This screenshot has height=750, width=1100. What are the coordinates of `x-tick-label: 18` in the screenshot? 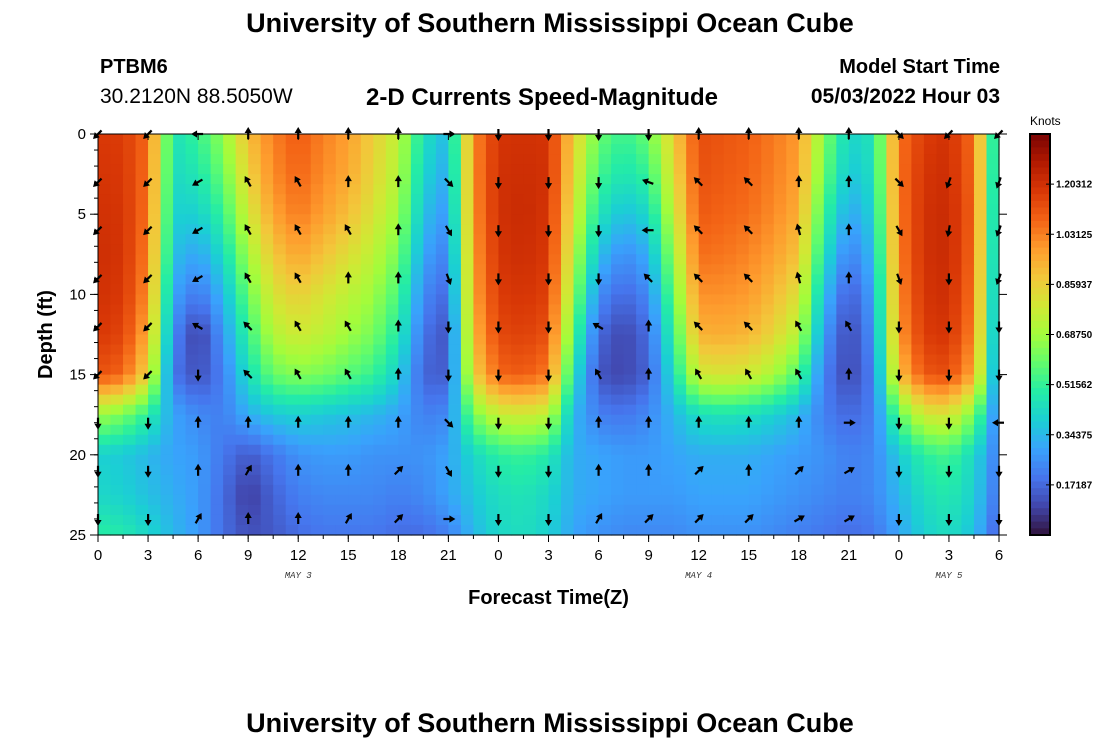 It's located at (798, 555).